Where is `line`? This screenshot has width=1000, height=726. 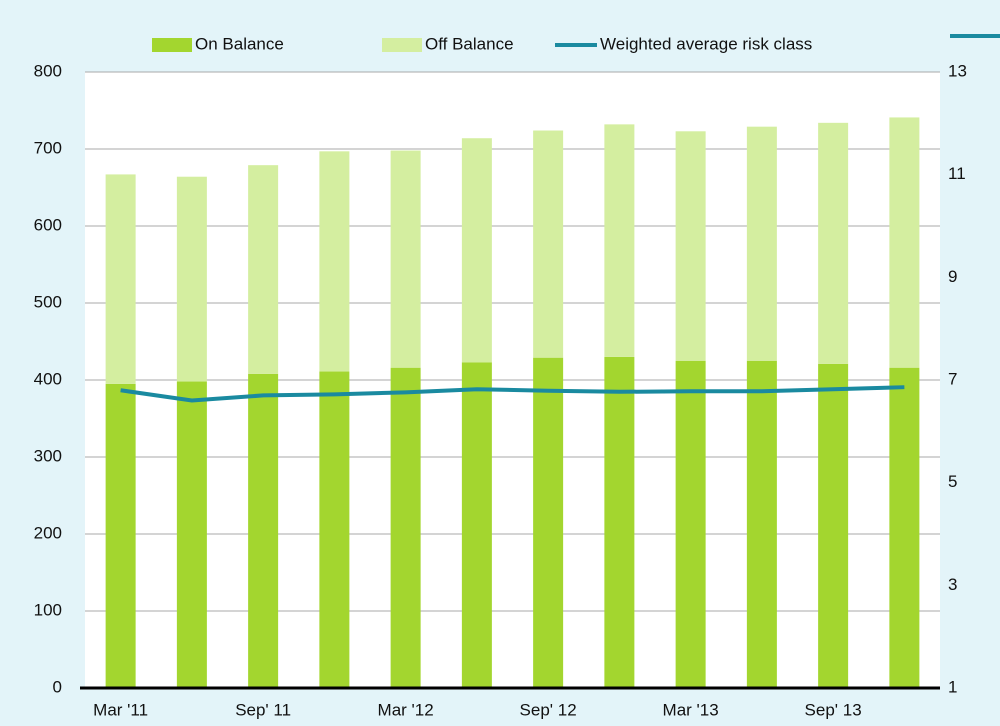 line is located at coordinates (512, 394).